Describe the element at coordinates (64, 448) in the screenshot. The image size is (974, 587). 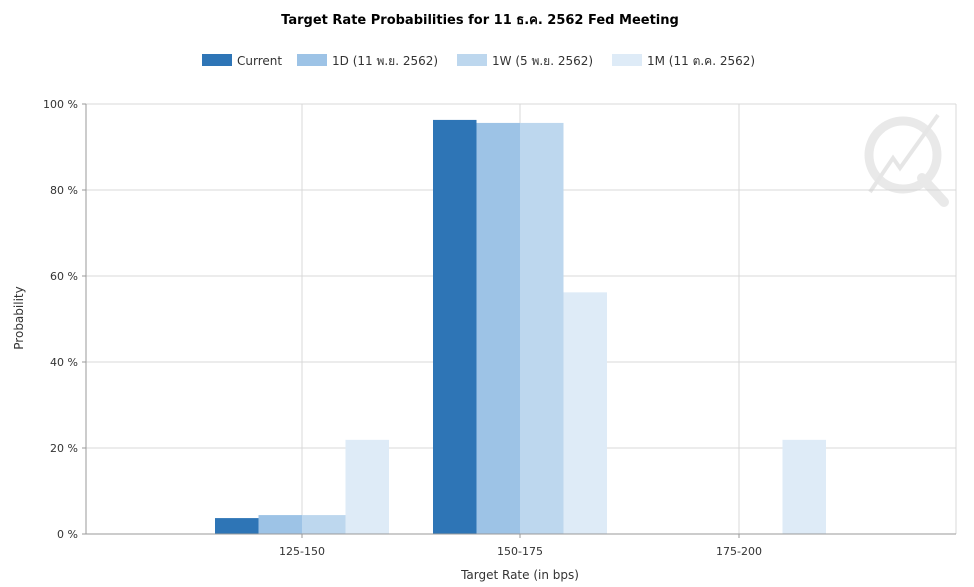
I see `y-tick-label-1: 20 %` at that location.